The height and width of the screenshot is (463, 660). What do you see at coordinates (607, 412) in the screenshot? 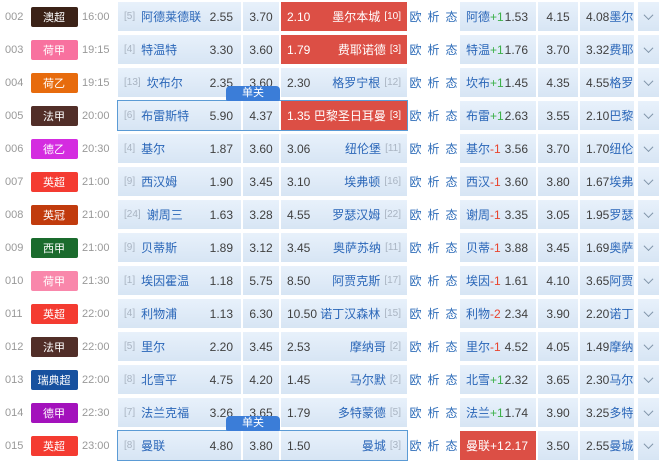
I see `handicap-away-cell: 3.25 多特` at bounding box center [607, 412].